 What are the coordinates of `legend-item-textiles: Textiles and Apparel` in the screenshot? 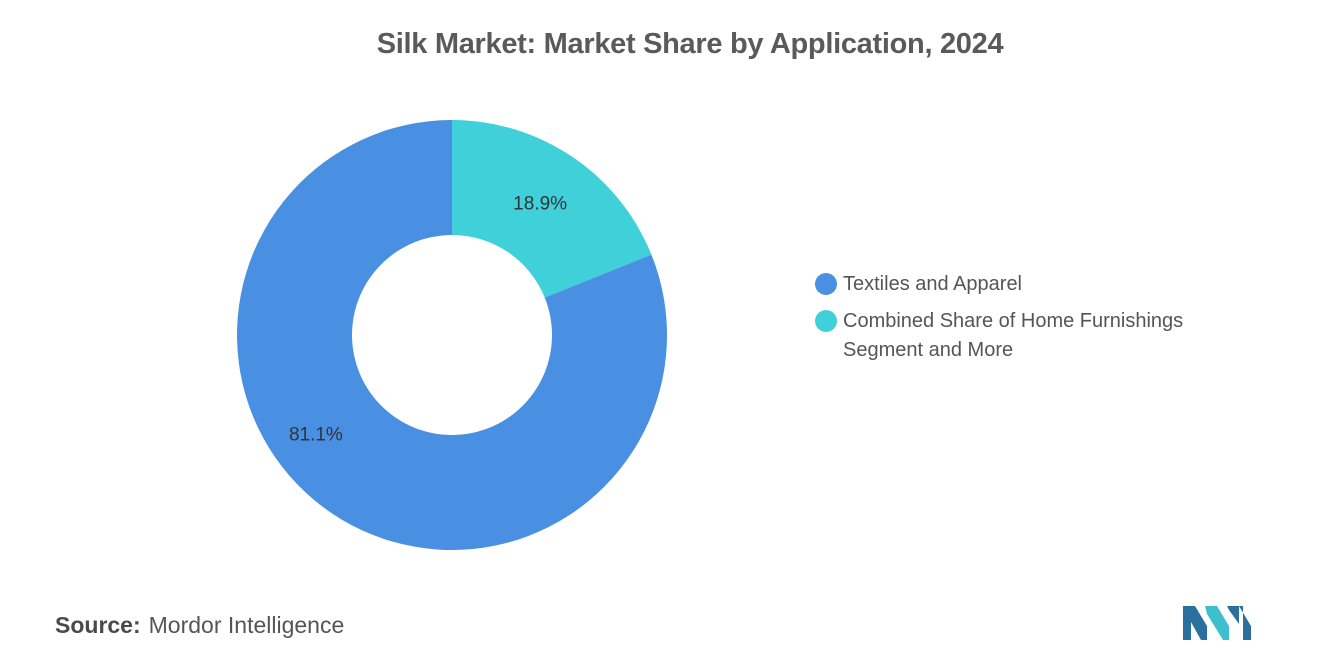 It's located at (1025, 284).